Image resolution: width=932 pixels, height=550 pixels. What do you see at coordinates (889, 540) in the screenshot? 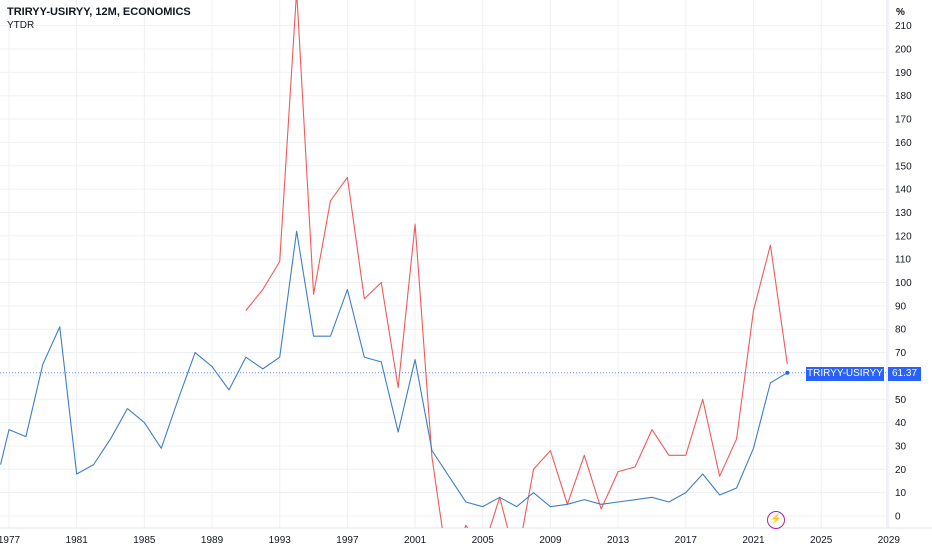
I see `x-tick-label: 2029` at bounding box center [889, 540].